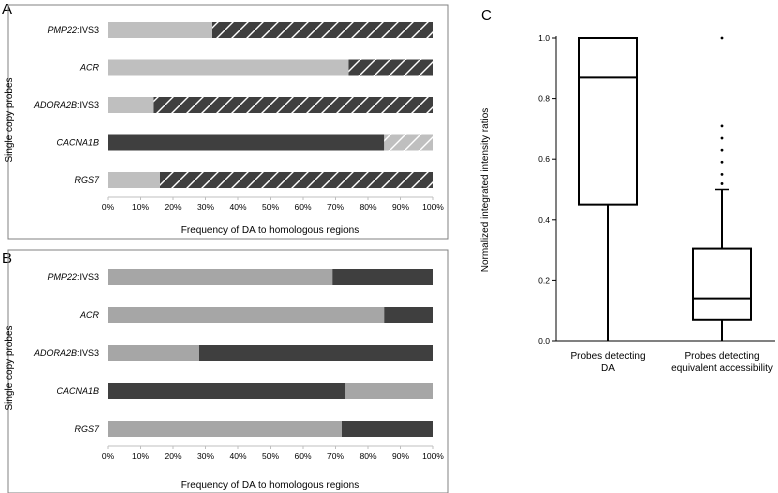 The image size is (778, 493). I want to click on panel-a-bars, so click(270, 105).